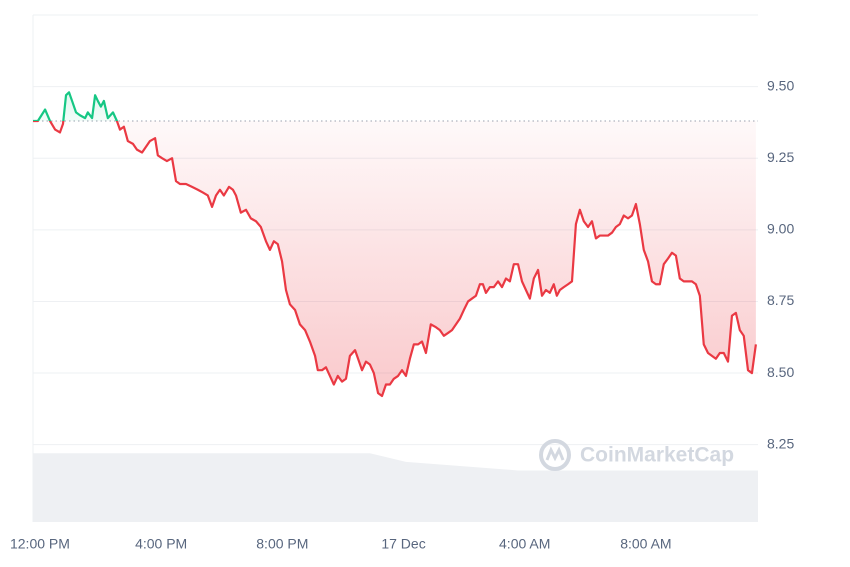  What do you see at coordinates (780, 229) in the screenshot?
I see `y-tick-label: 9.00` at bounding box center [780, 229].